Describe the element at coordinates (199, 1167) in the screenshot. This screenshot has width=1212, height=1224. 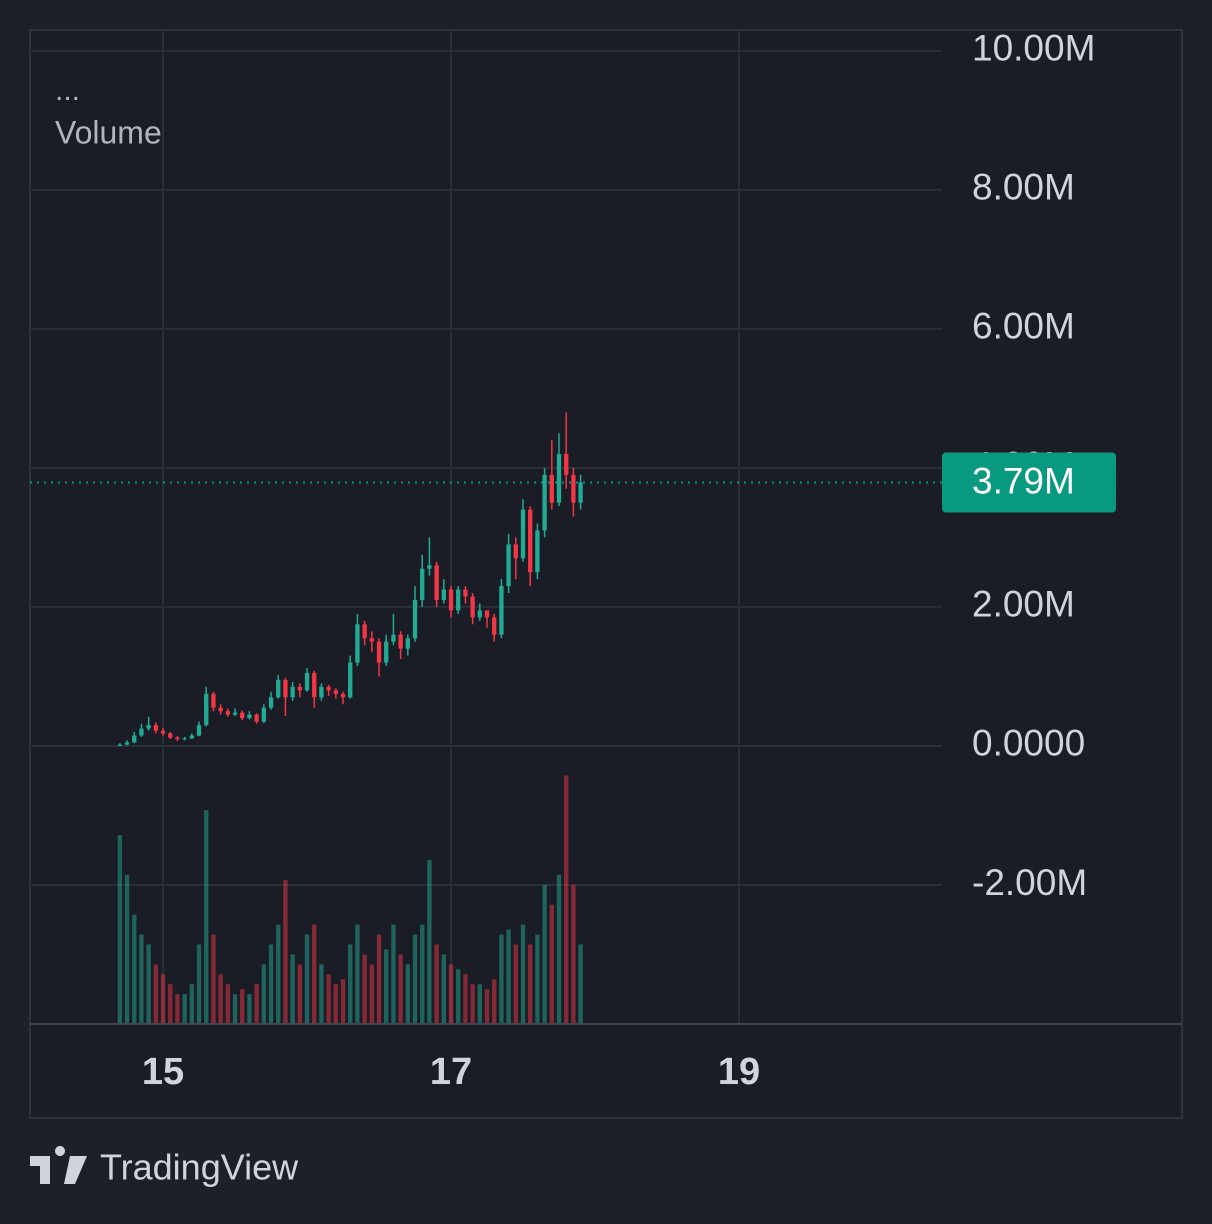
I see `watermark: TradingView` at that location.